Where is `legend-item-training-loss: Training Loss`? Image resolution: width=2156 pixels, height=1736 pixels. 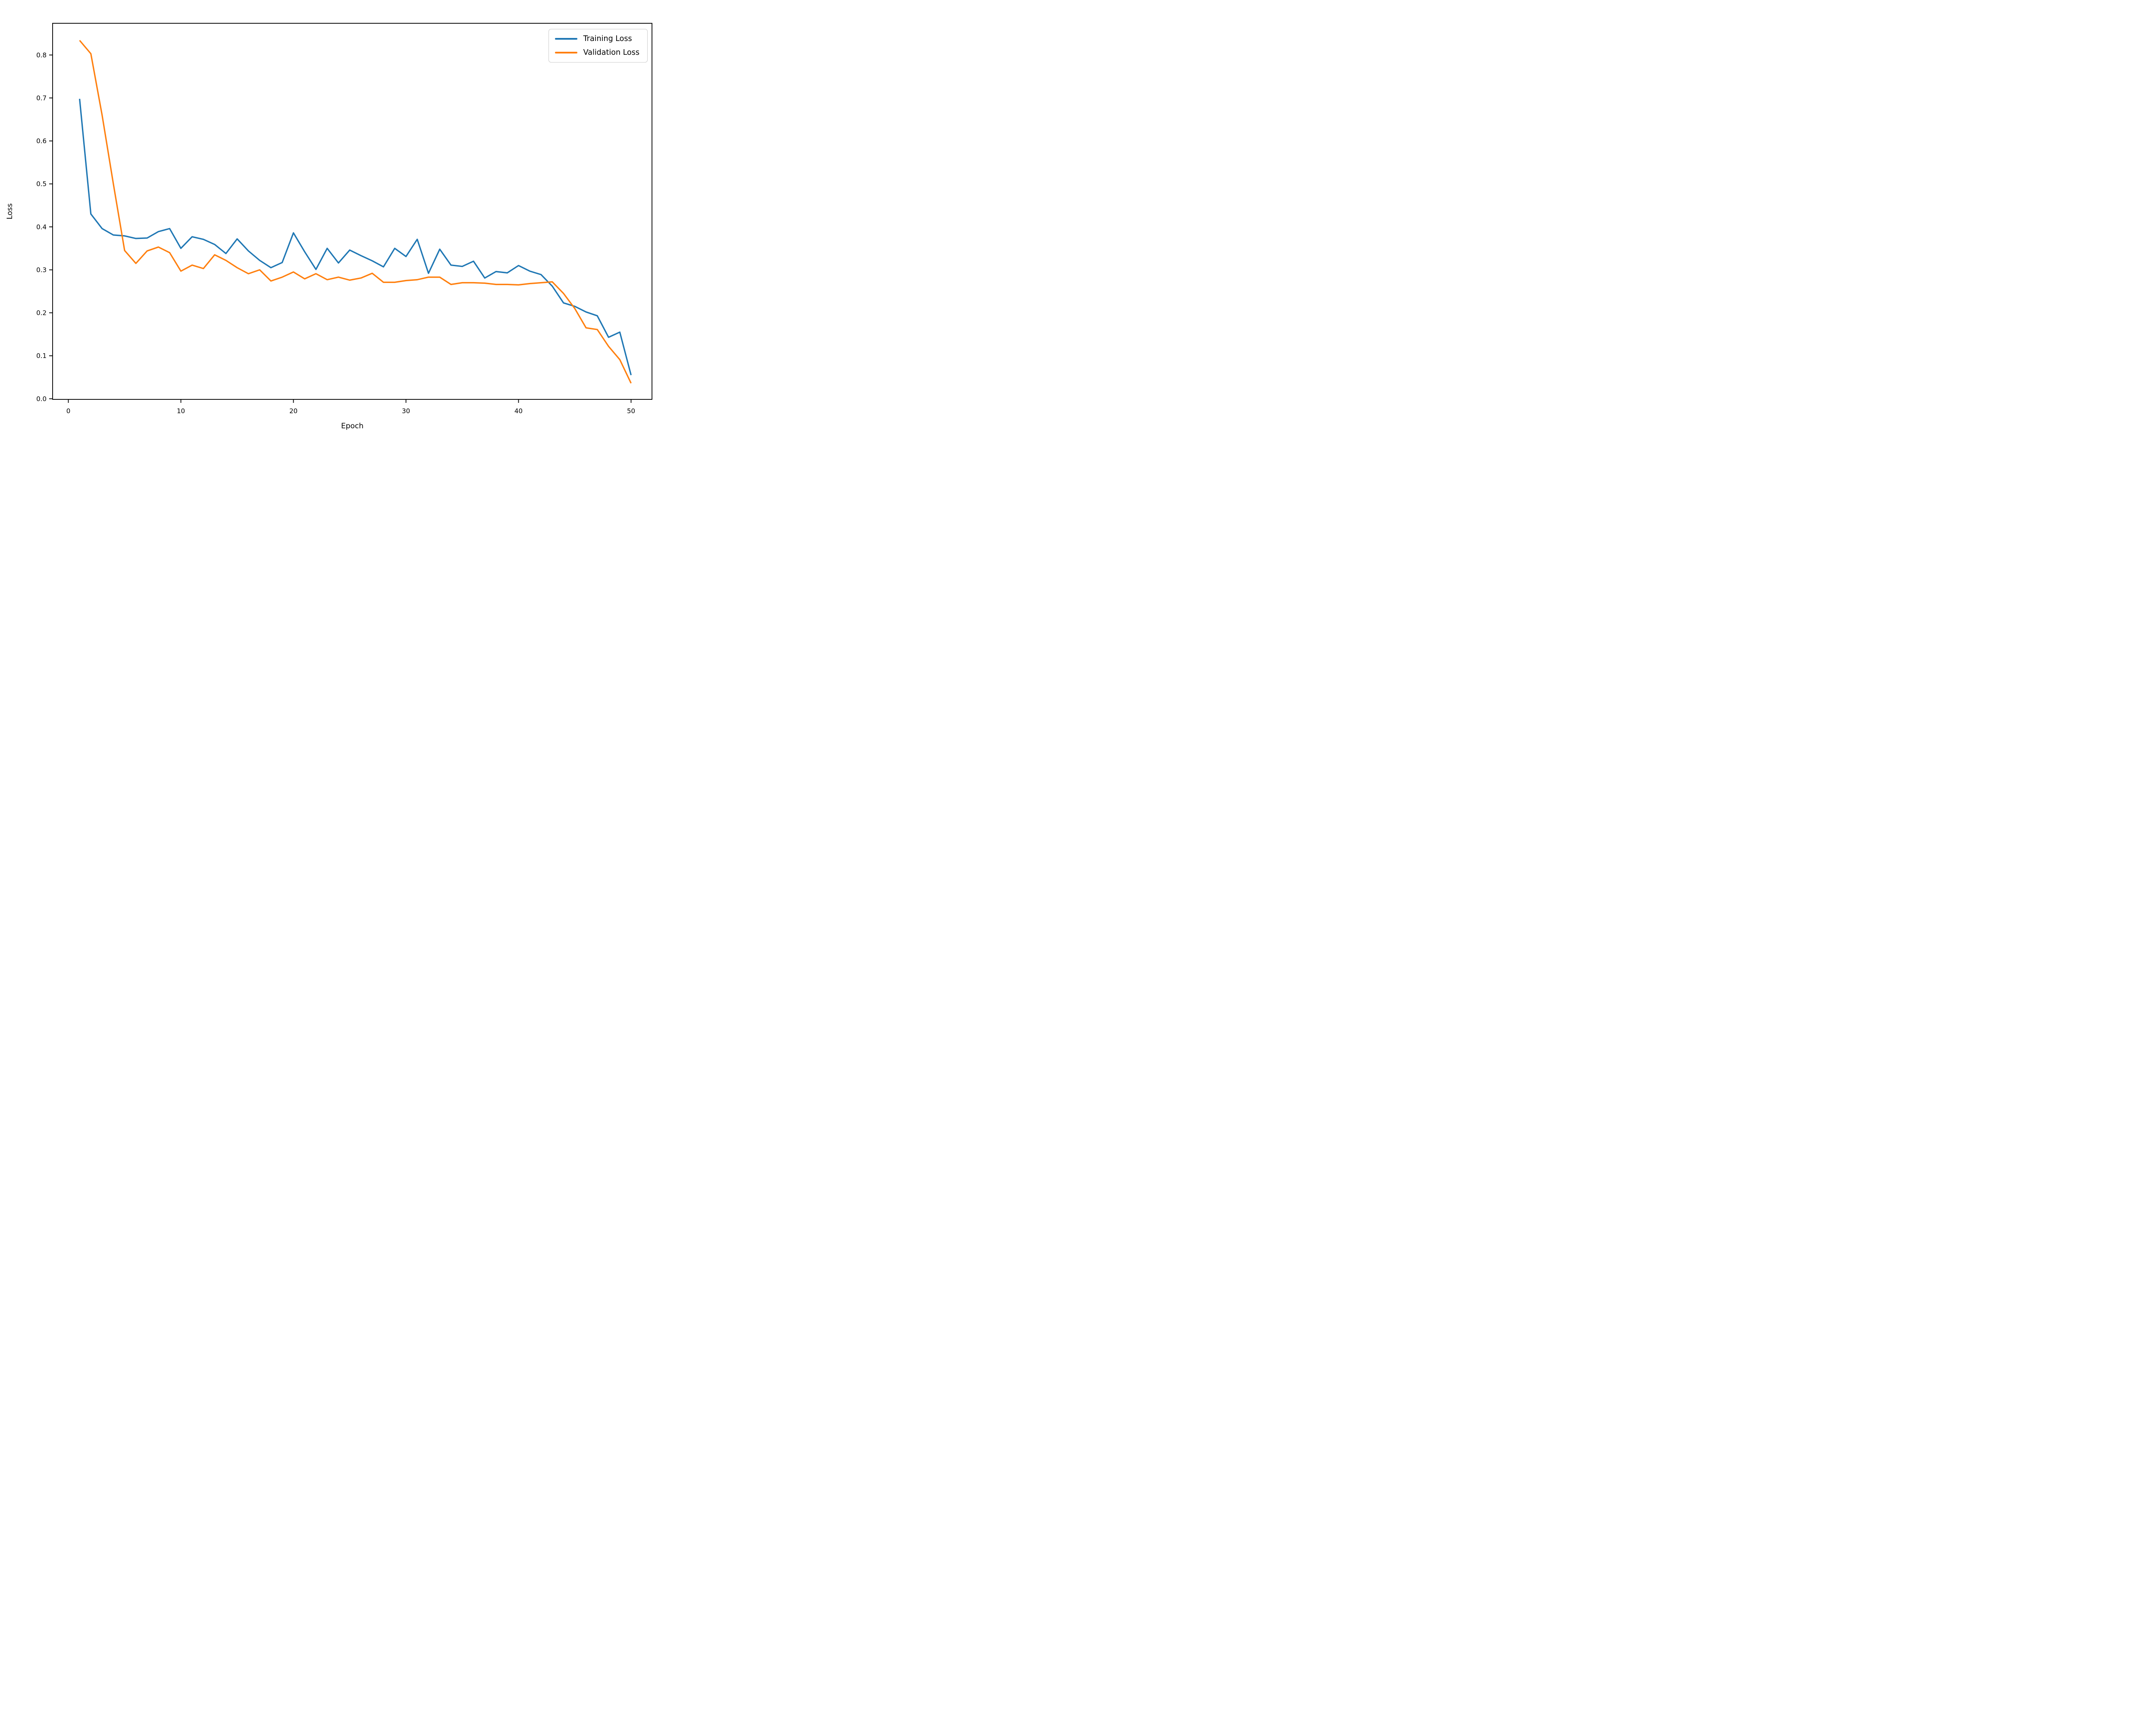 legend-item-training-loss: Training Loss is located at coordinates (597, 39).